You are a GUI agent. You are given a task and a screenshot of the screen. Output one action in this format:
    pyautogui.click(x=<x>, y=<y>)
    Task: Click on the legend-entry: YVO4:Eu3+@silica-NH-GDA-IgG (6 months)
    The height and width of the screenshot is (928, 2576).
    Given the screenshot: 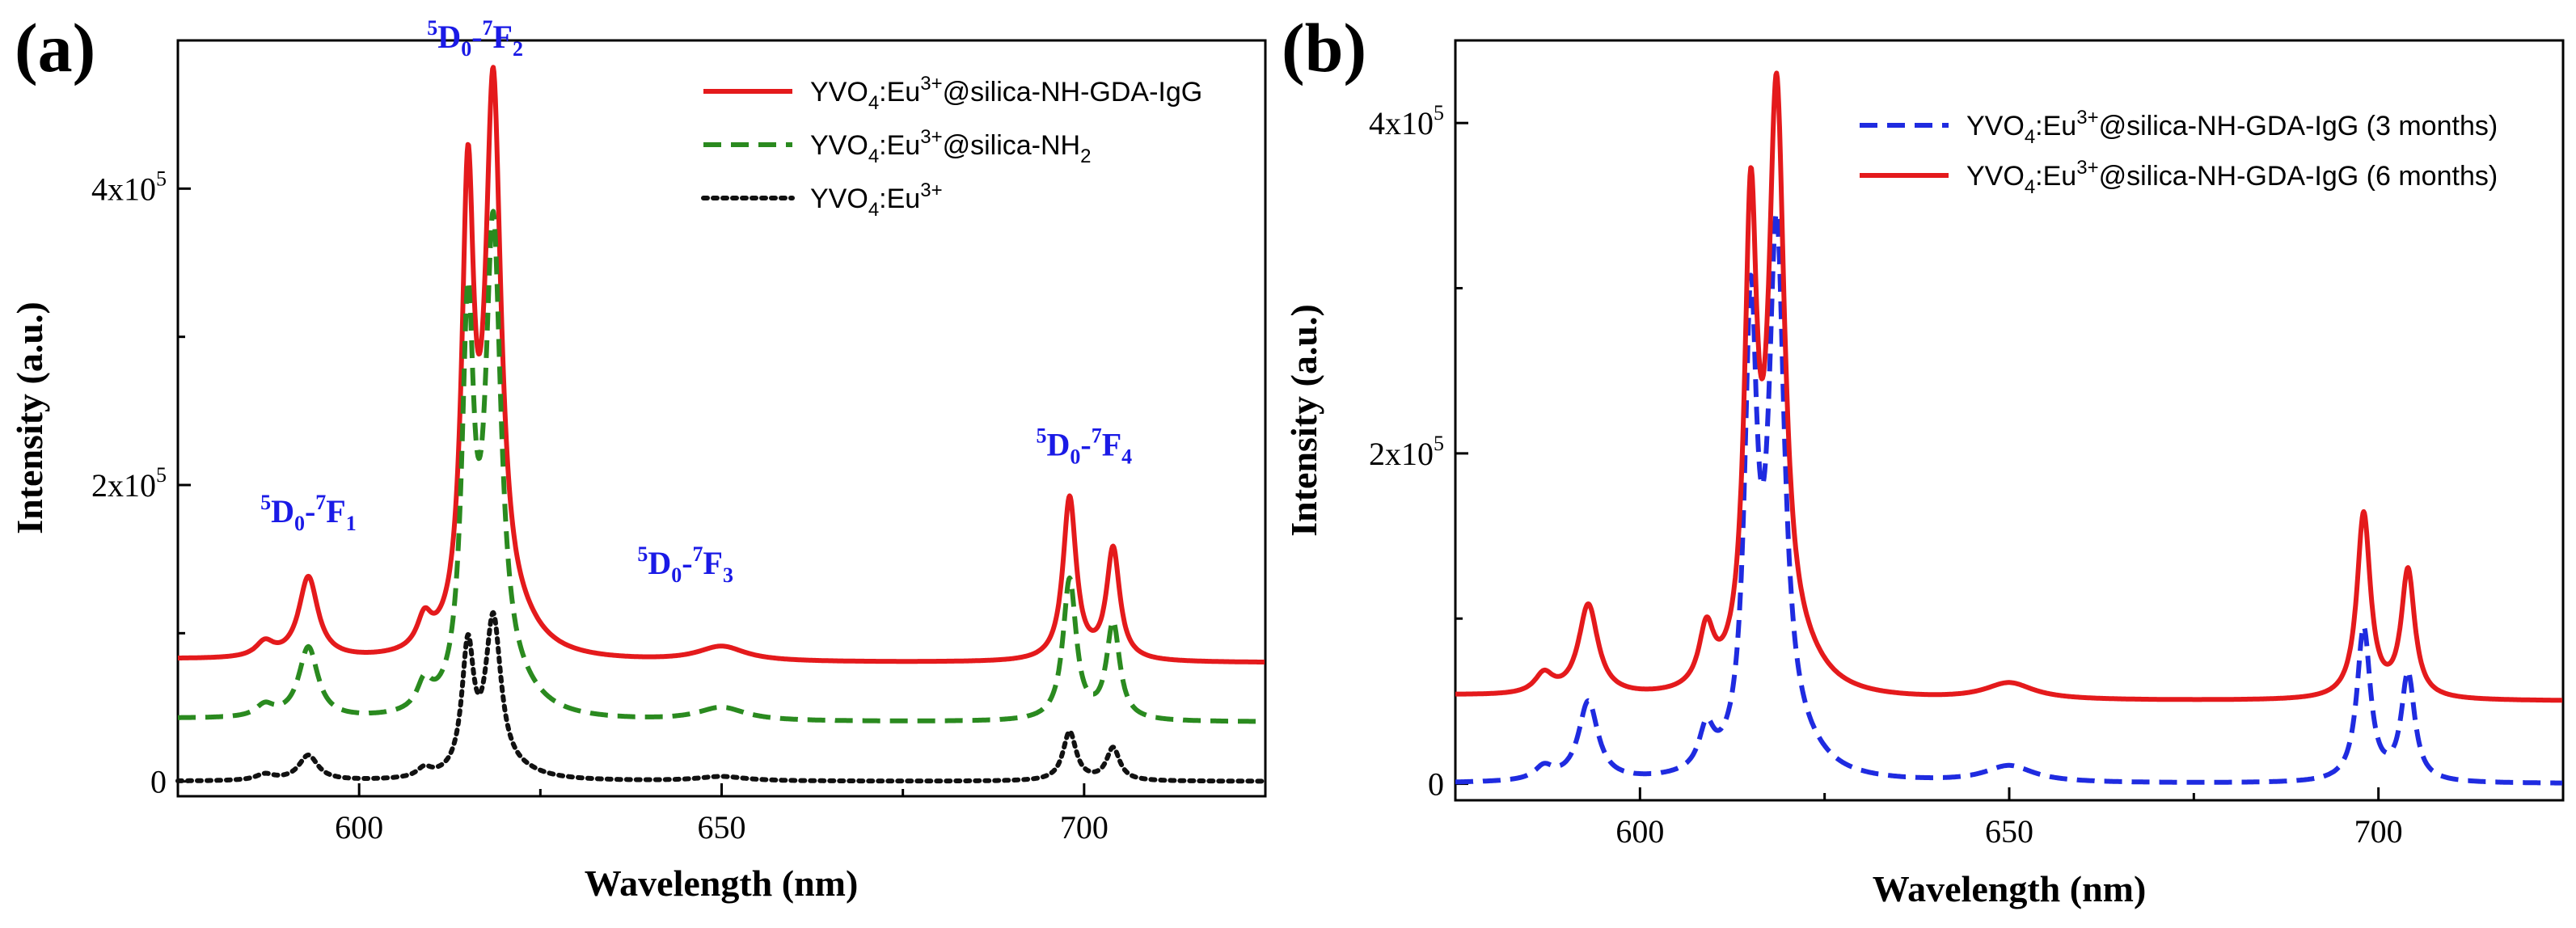 What is the action you would take?
    pyautogui.click(x=2232, y=177)
    